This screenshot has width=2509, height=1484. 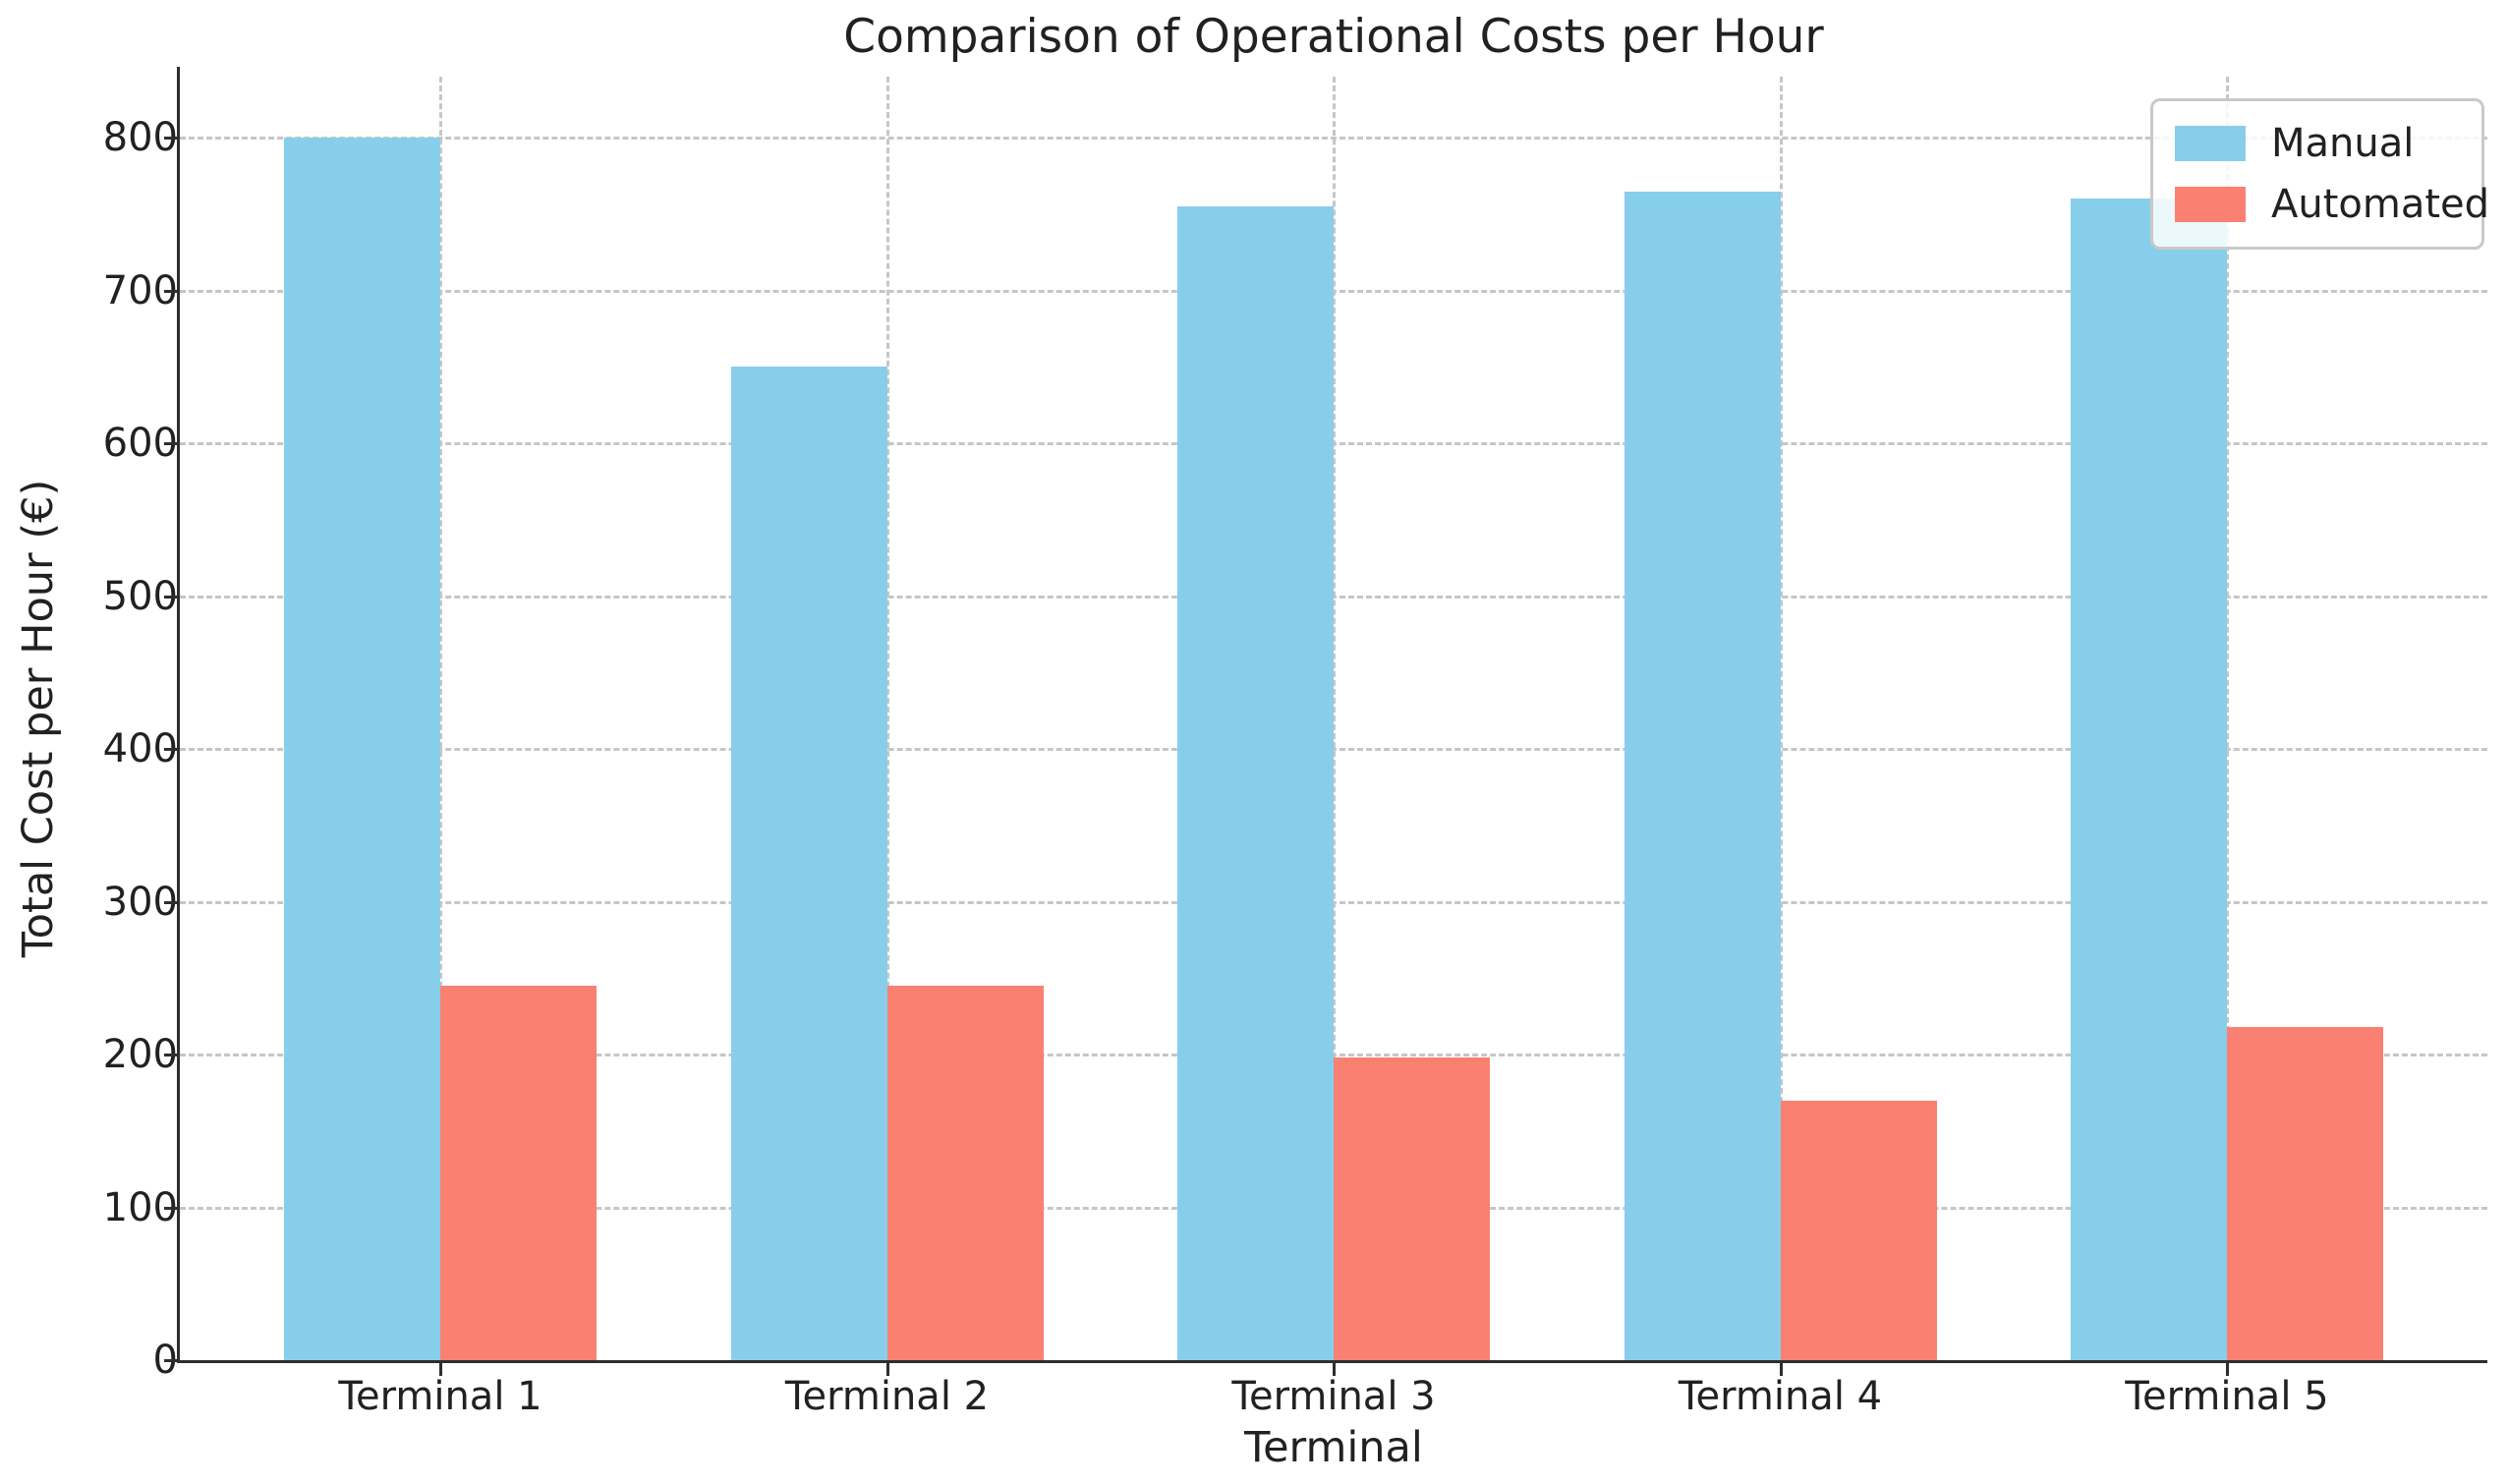 What do you see at coordinates (140, 290) in the screenshot?
I see `y-tick-label-700: 700` at bounding box center [140, 290].